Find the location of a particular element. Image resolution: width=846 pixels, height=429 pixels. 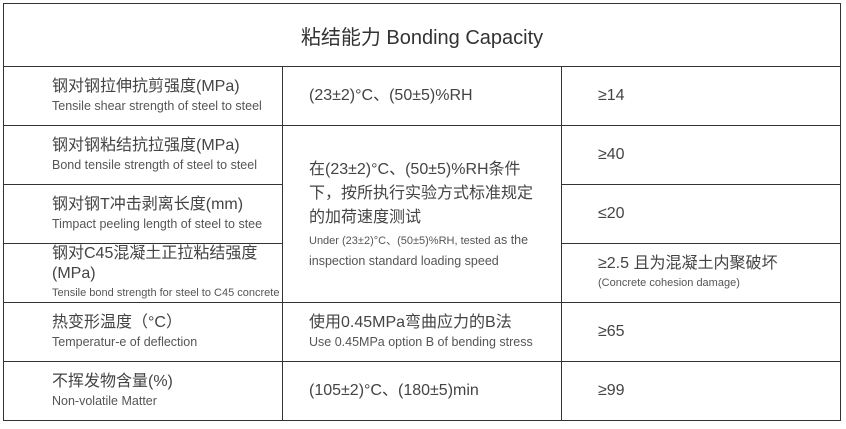

property-zh: 钢对C45混凝土正拉粘结强度(MPa) is located at coordinates (155, 263).